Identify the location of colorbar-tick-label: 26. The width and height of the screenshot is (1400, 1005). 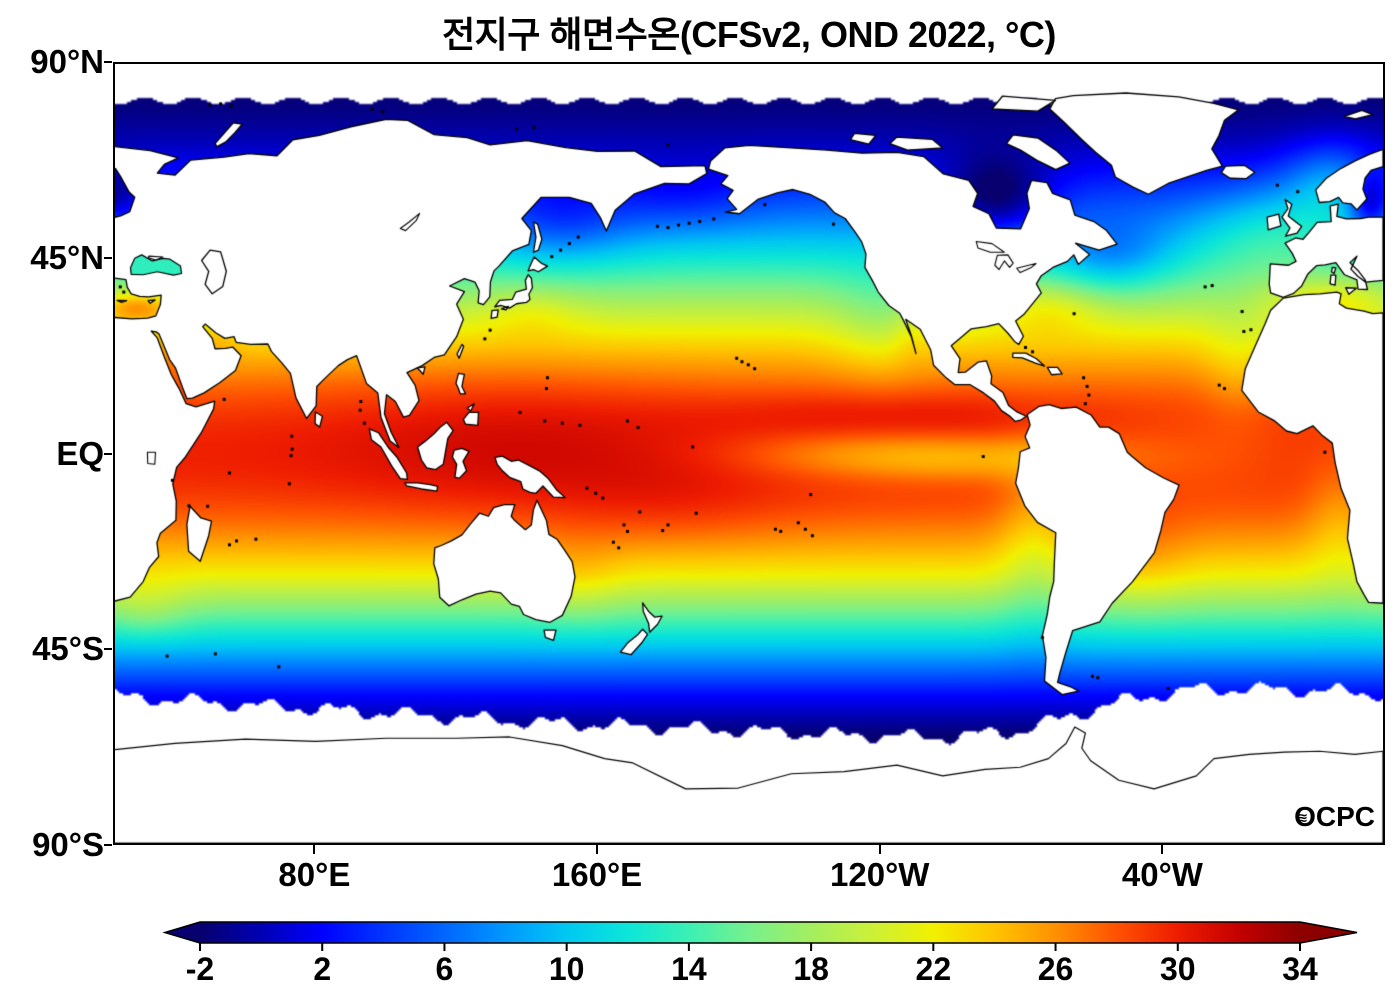
(1055, 969).